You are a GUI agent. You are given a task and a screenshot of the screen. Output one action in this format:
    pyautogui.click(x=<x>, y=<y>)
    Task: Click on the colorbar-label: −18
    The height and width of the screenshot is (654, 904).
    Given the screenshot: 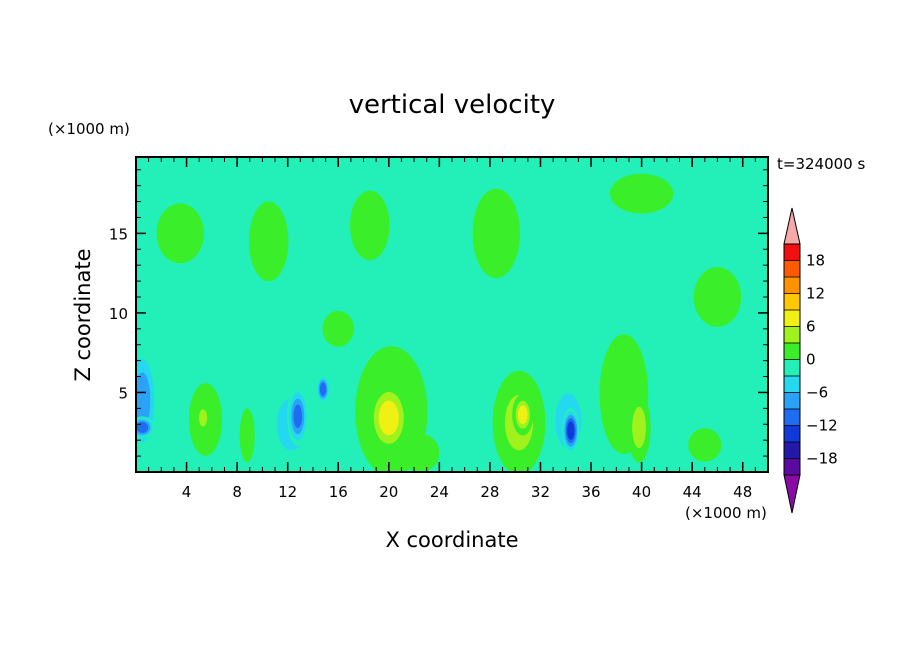 What is the action you would take?
    pyautogui.click(x=822, y=459)
    